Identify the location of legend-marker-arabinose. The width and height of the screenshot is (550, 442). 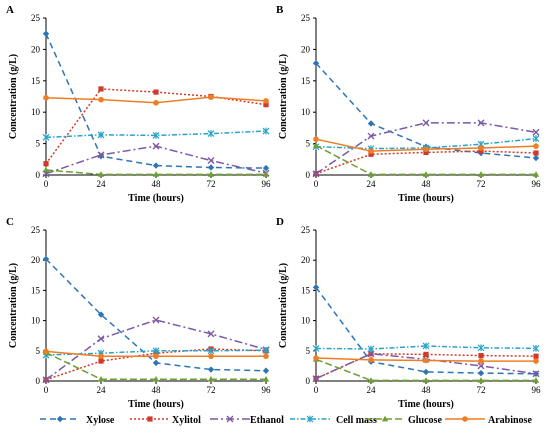
(465, 419).